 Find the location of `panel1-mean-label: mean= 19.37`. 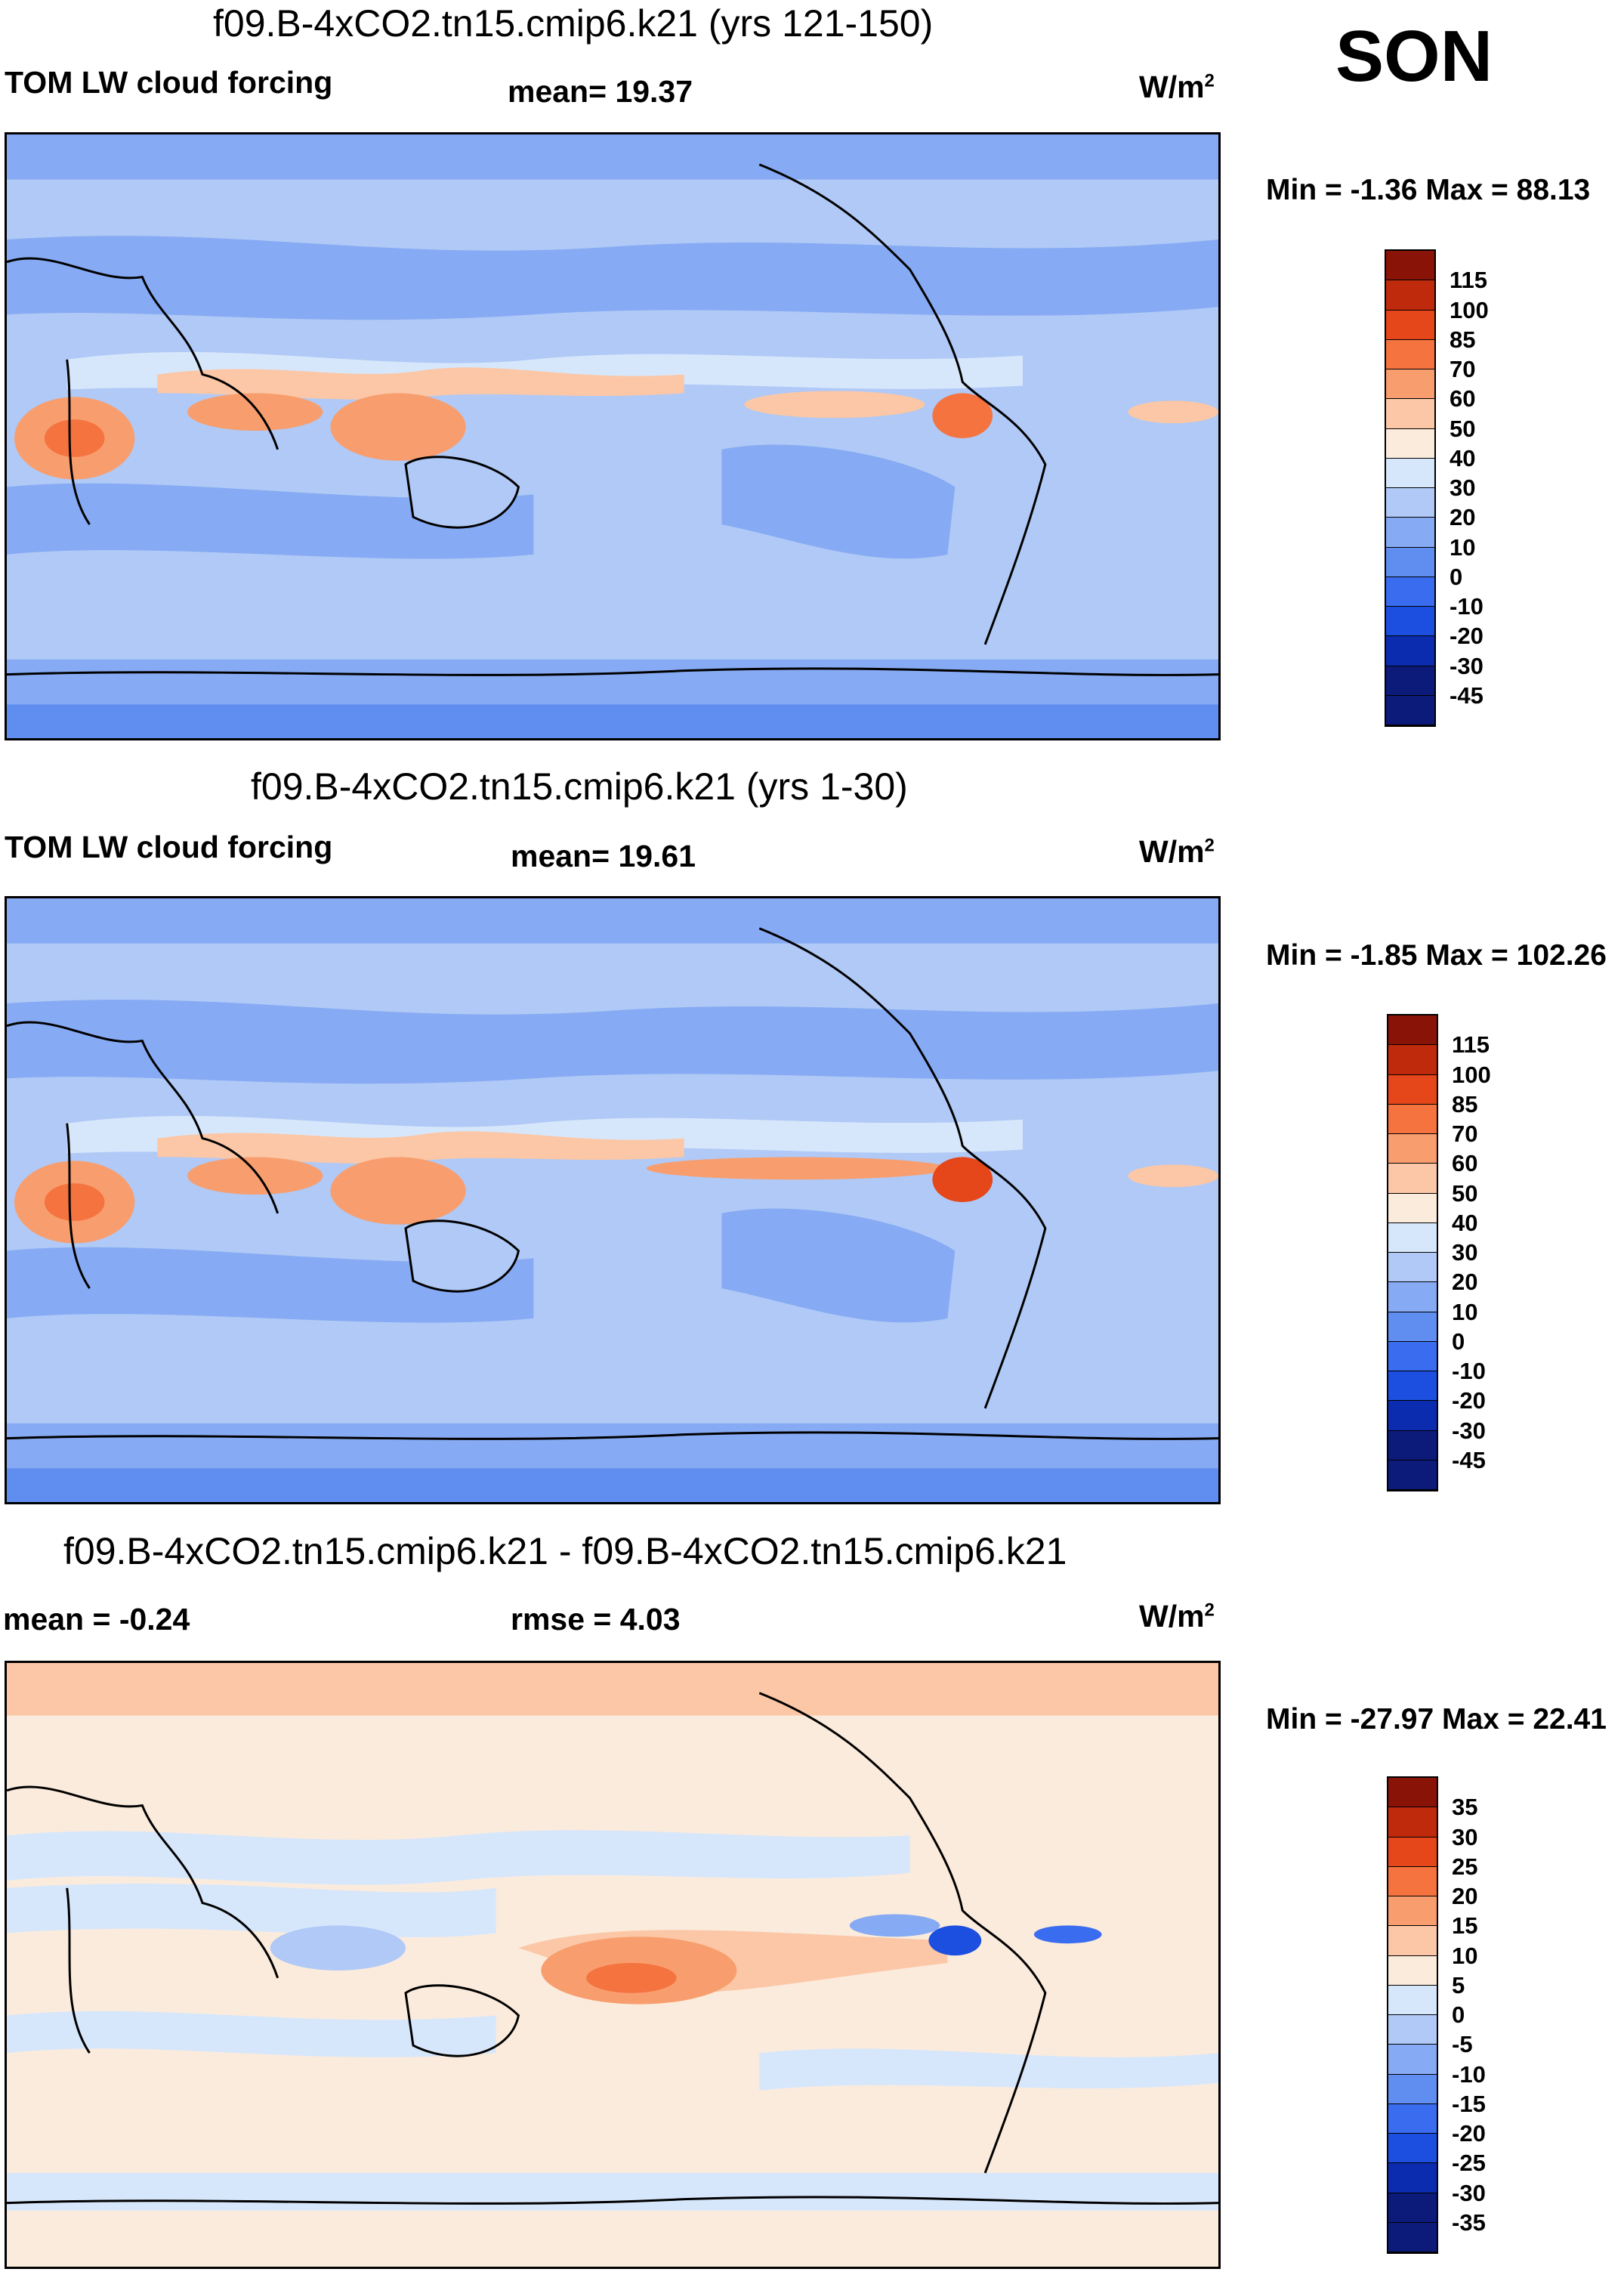

panel1-mean-label: mean= 19.37 is located at coordinates (601, 91).